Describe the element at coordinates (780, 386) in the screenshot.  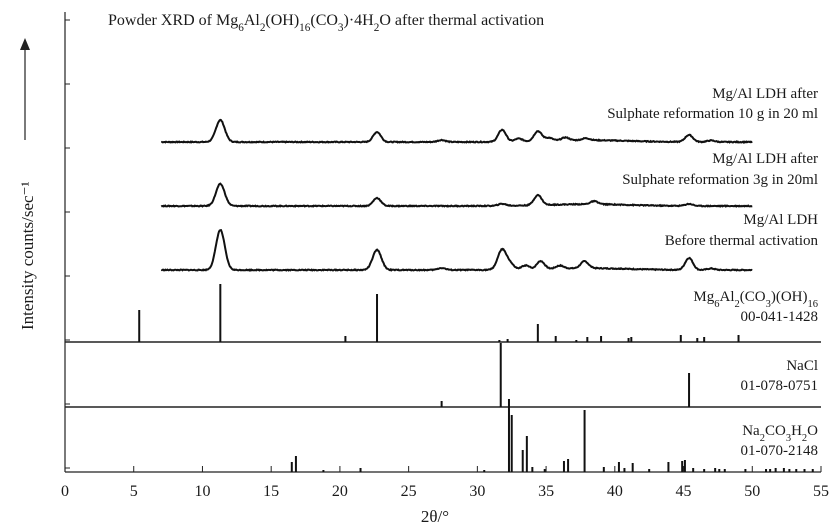
I see `reference-code-label: 01-078-0751` at that location.